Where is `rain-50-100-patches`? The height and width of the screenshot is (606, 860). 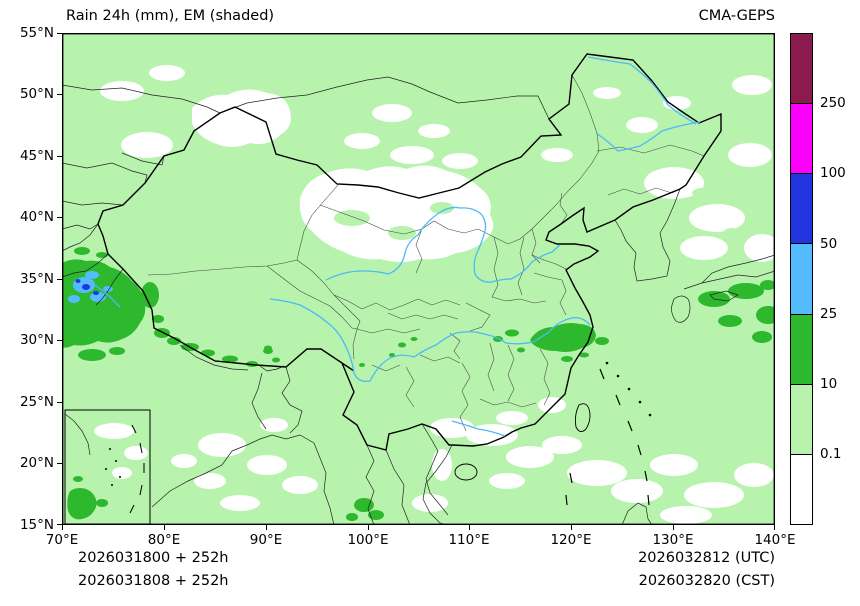 rain-50-100-patches is located at coordinates (87, 287).